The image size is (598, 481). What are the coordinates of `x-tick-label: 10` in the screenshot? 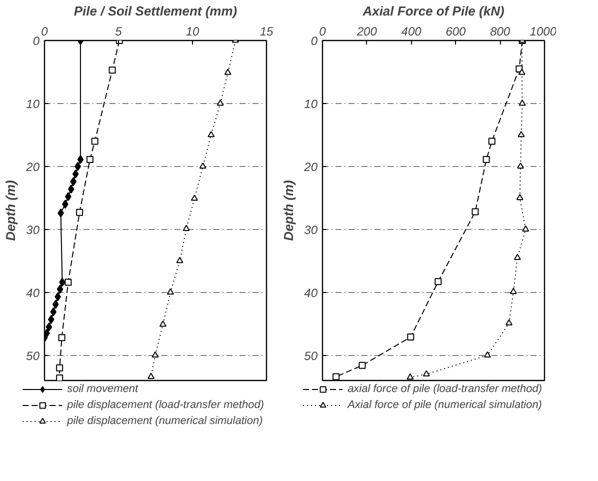 It's located at (193, 31).